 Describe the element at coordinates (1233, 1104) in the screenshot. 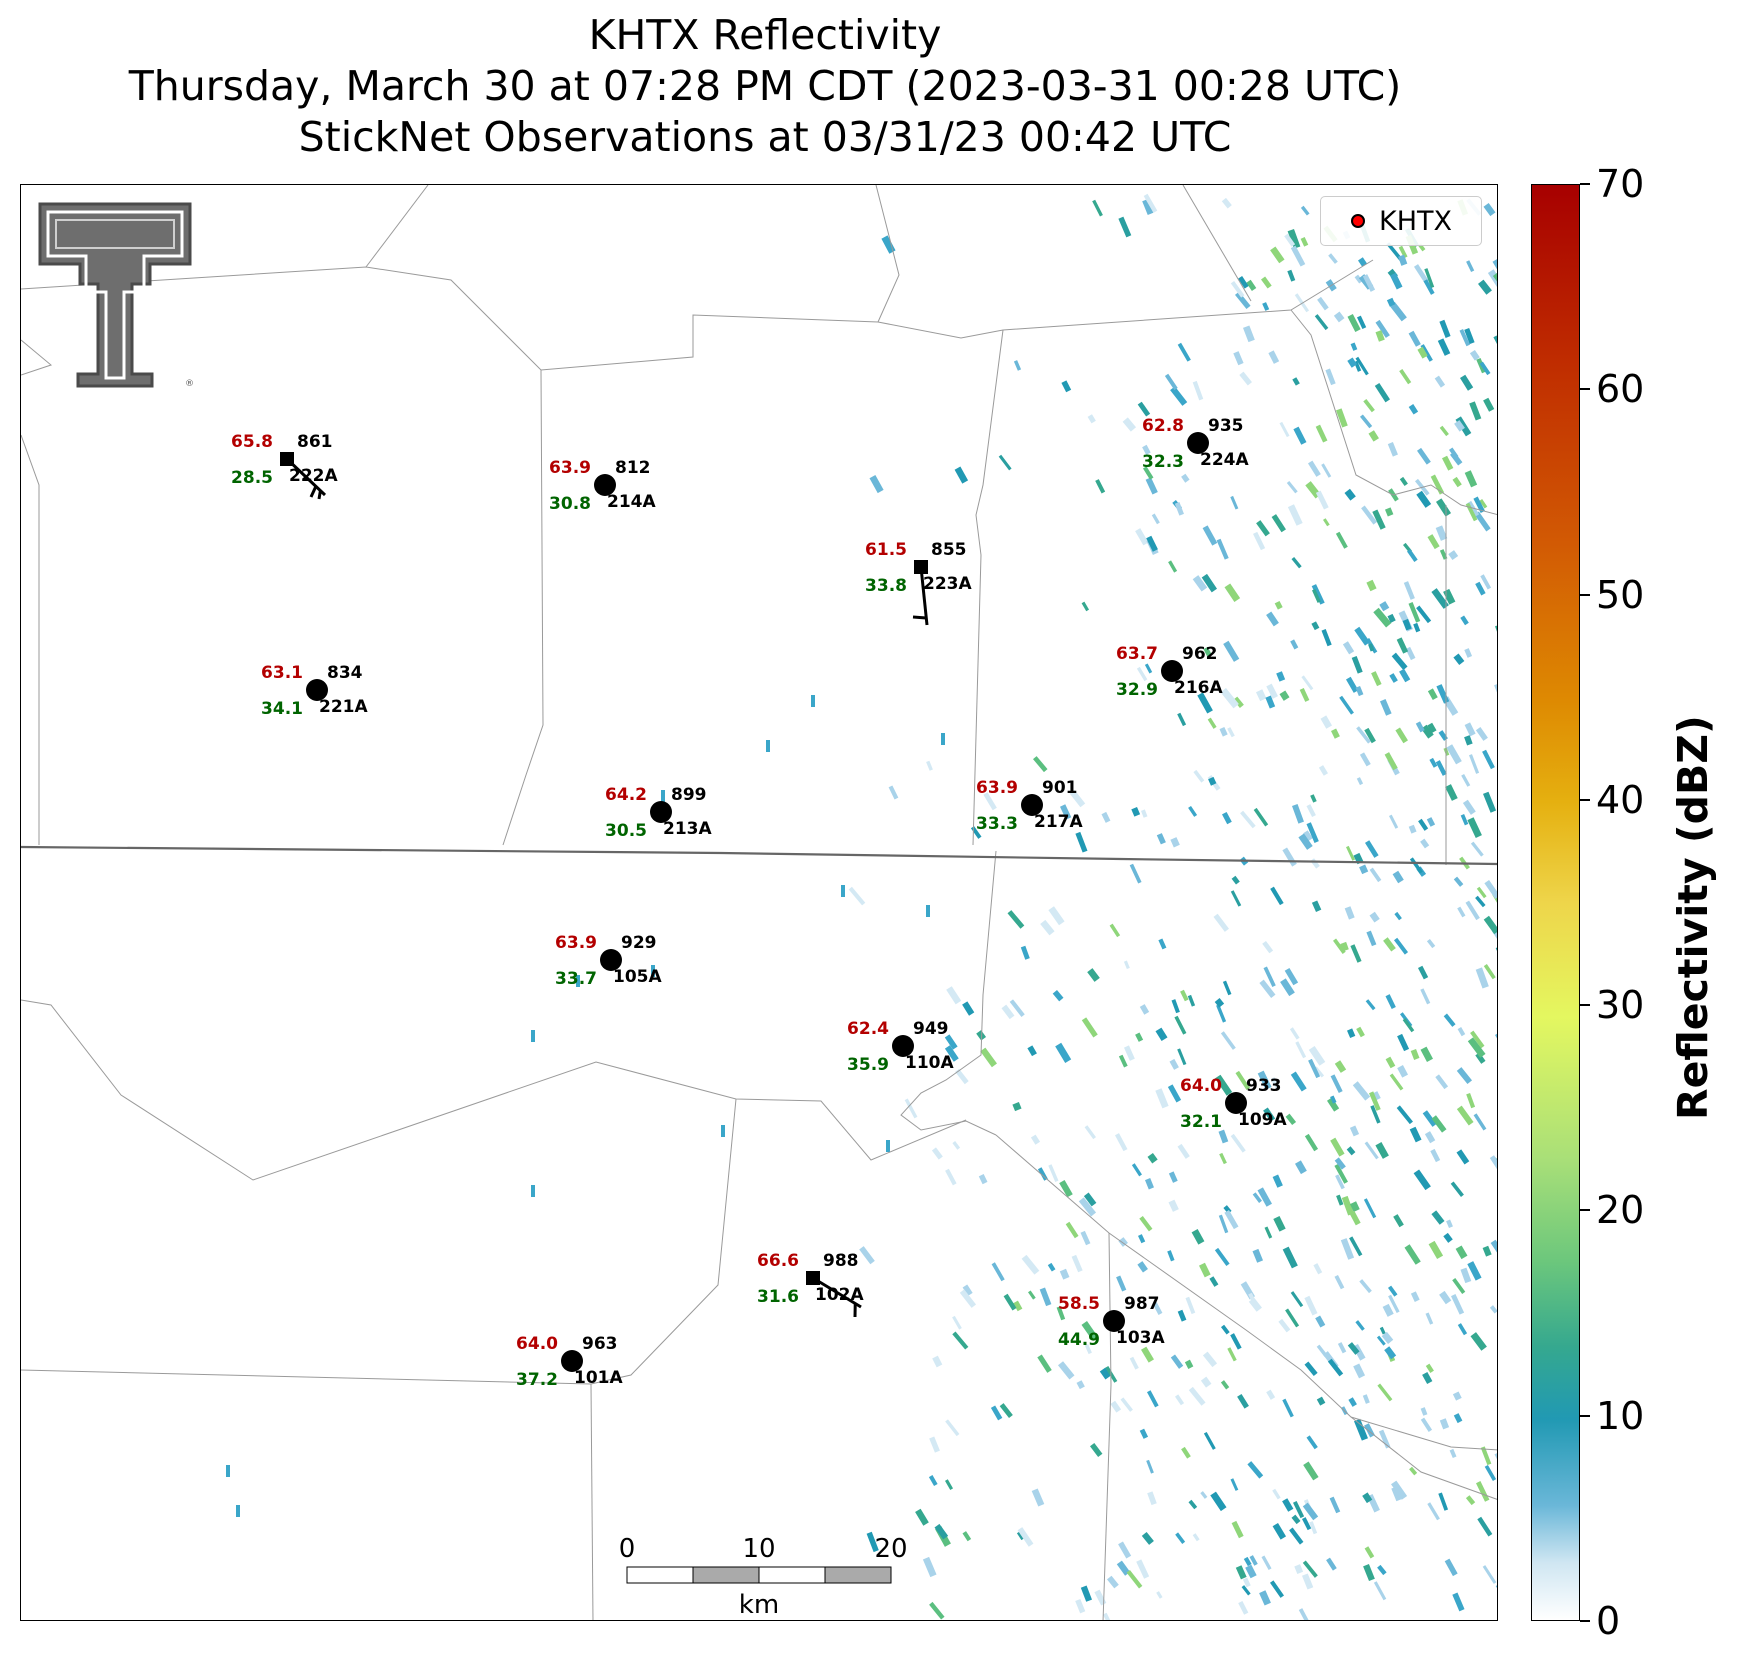

I see `station-109A: 64.0 933 32.1 109A` at that location.